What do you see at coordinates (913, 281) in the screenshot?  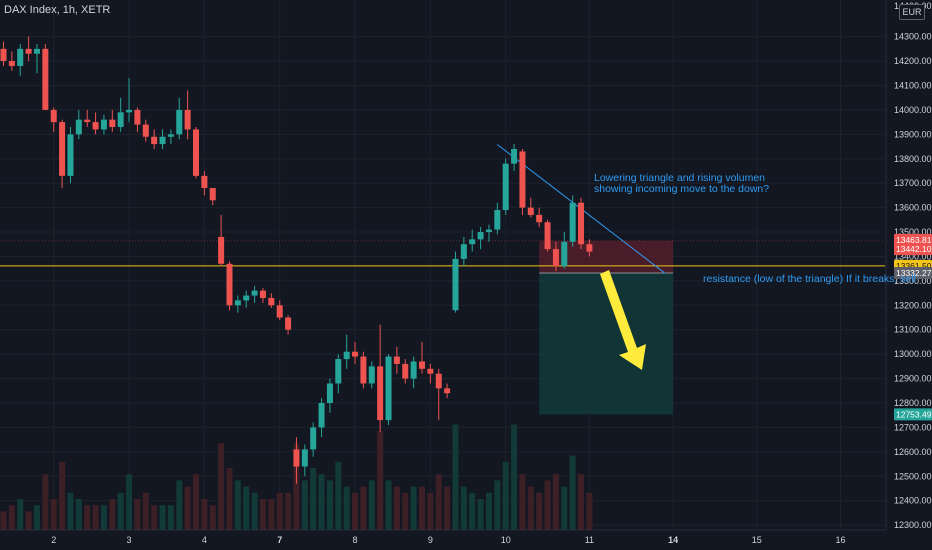 I see `price-tick-label: 13300.00` at bounding box center [913, 281].